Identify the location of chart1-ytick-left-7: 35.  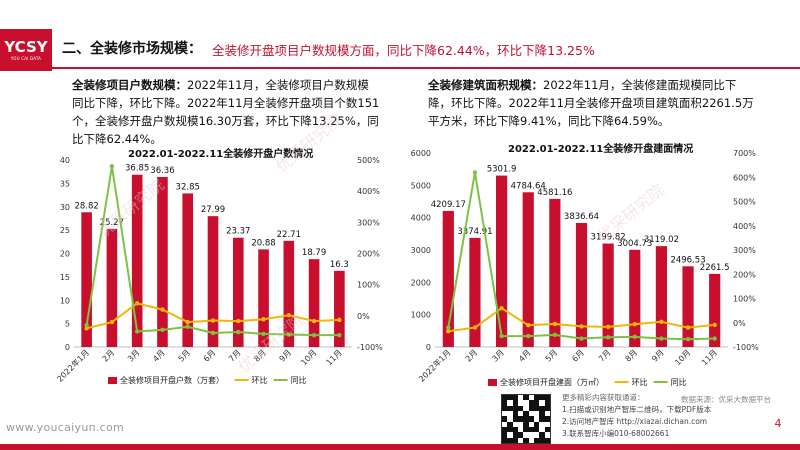
(65, 183).